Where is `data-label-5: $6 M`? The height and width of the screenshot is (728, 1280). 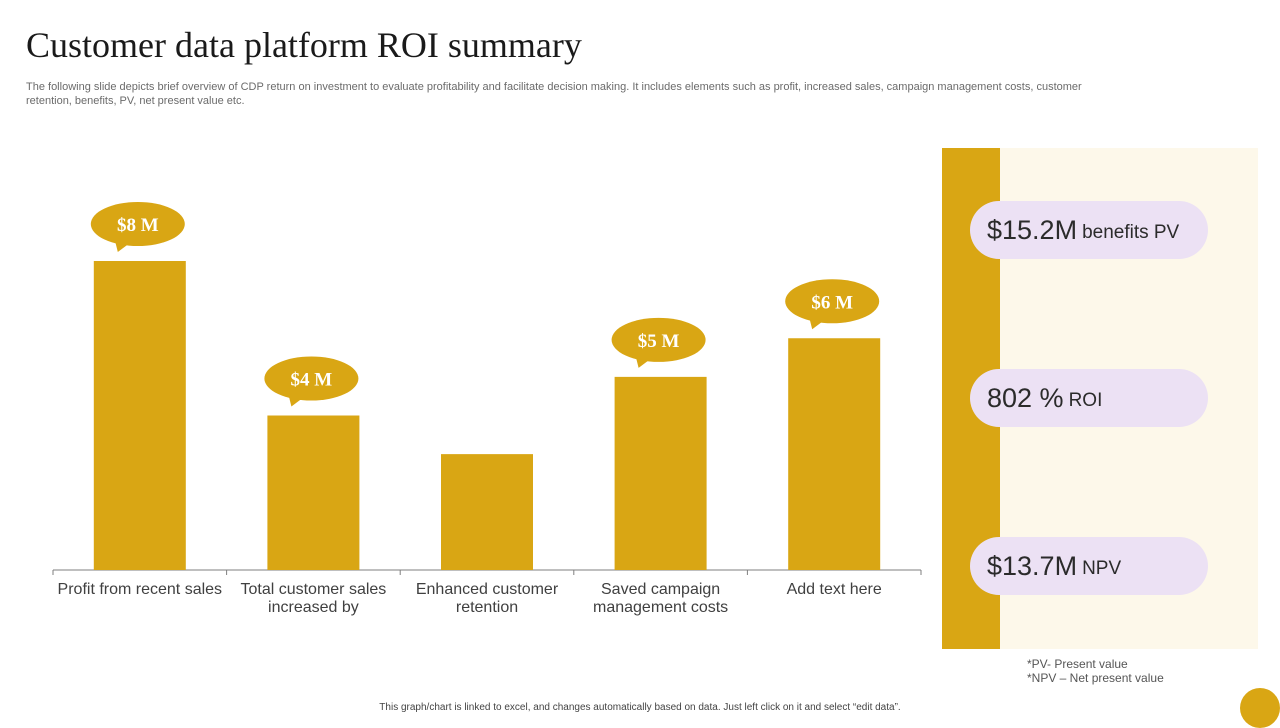 data-label-5: $6 M is located at coordinates (832, 302).